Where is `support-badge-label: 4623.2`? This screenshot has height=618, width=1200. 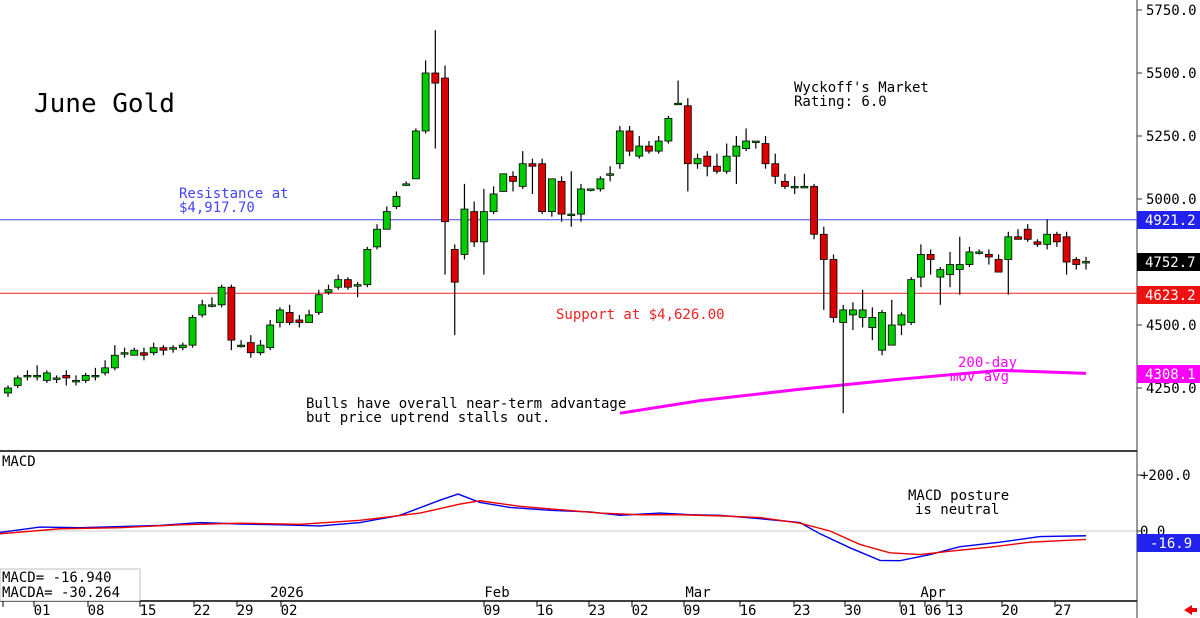 support-badge-label: 4623.2 is located at coordinates (1170, 296).